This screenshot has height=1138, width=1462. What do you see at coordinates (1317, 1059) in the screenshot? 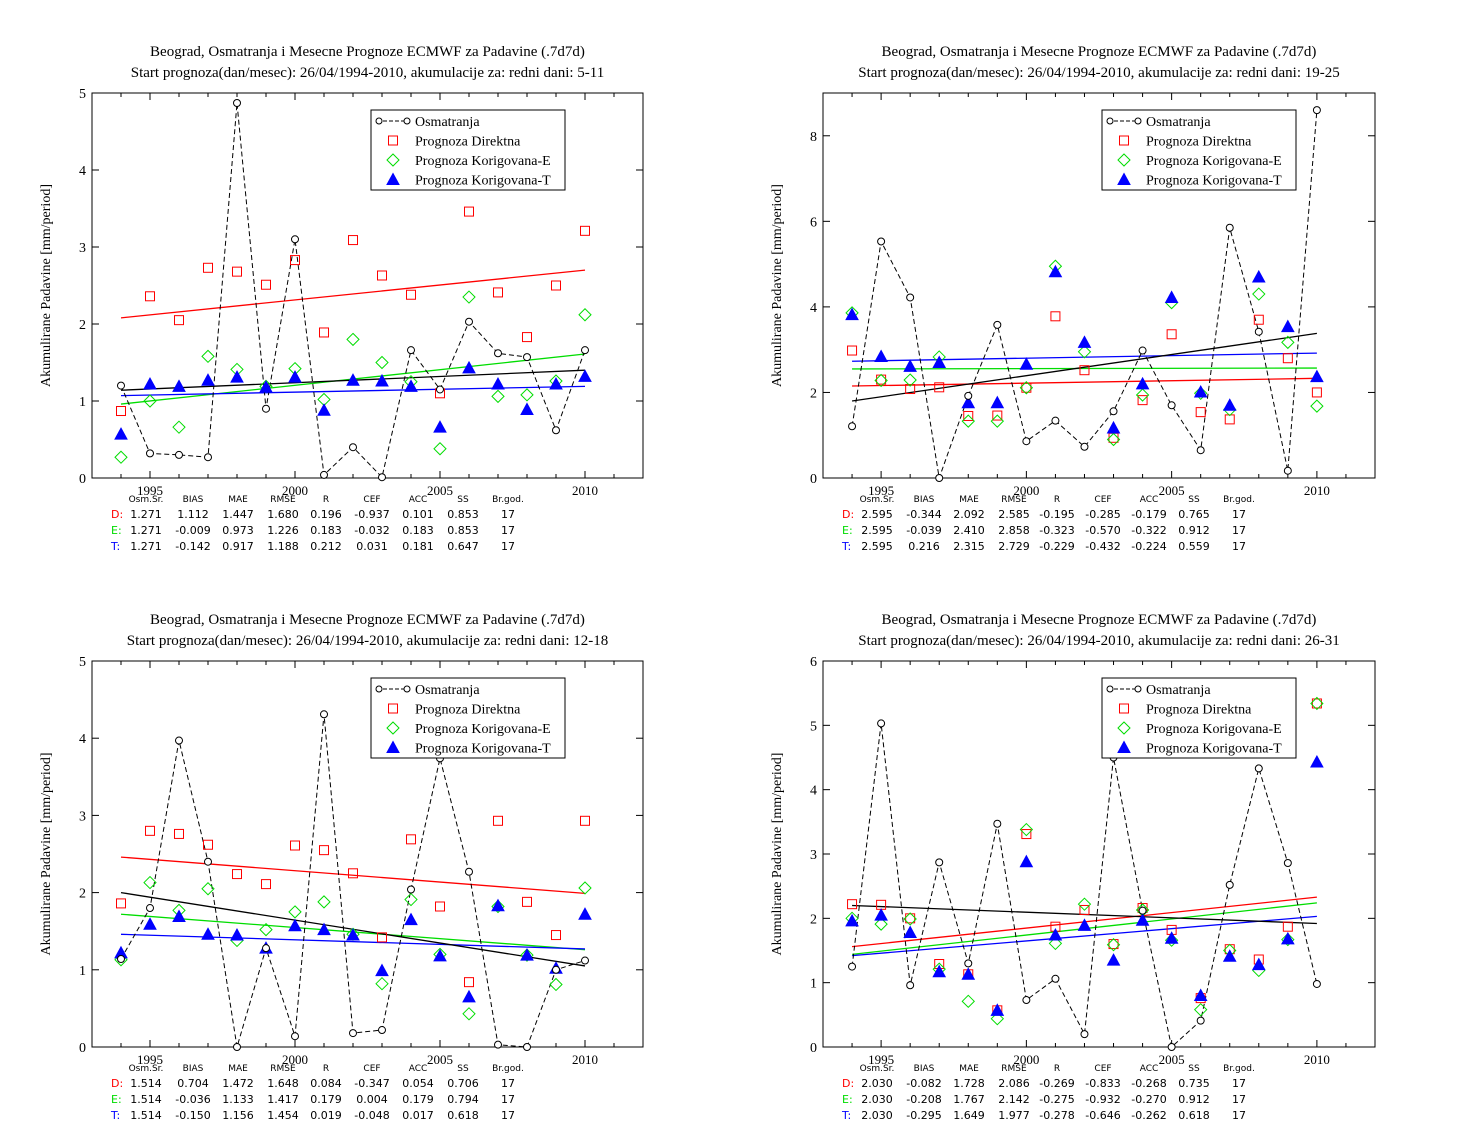
I see `x-tick-label: 2010` at bounding box center [1317, 1059].